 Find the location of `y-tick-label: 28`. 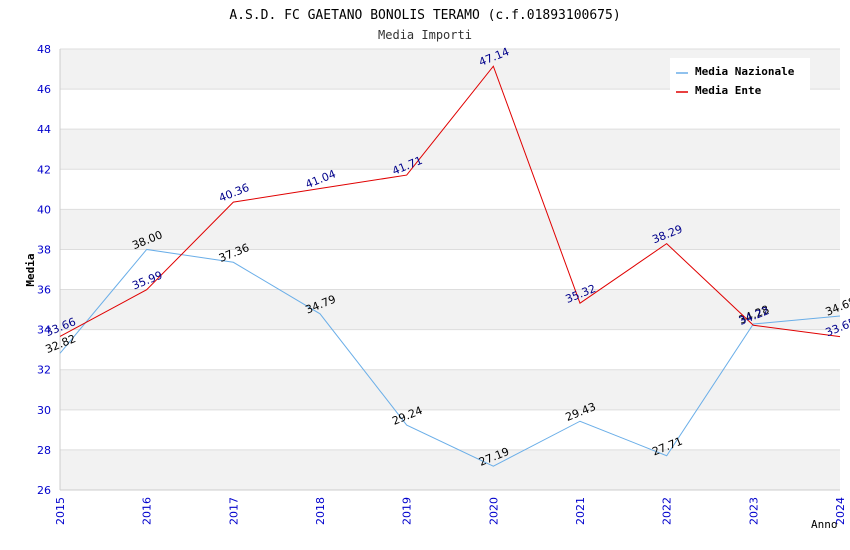

y-tick-label: 28 is located at coordinates (44, 450).